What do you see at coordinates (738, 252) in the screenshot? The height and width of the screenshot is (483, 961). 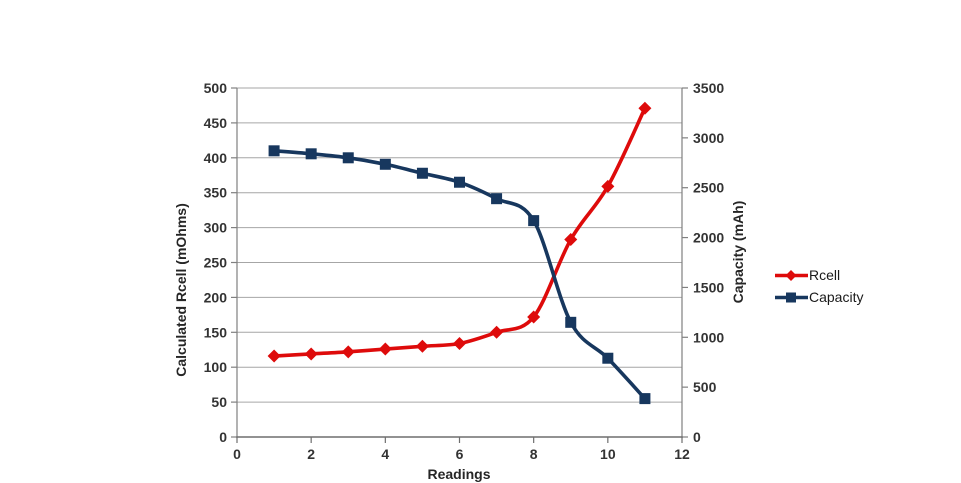 I see `right-y-axis-title: Capacity (mAh)` at bounding box center [738, 252].